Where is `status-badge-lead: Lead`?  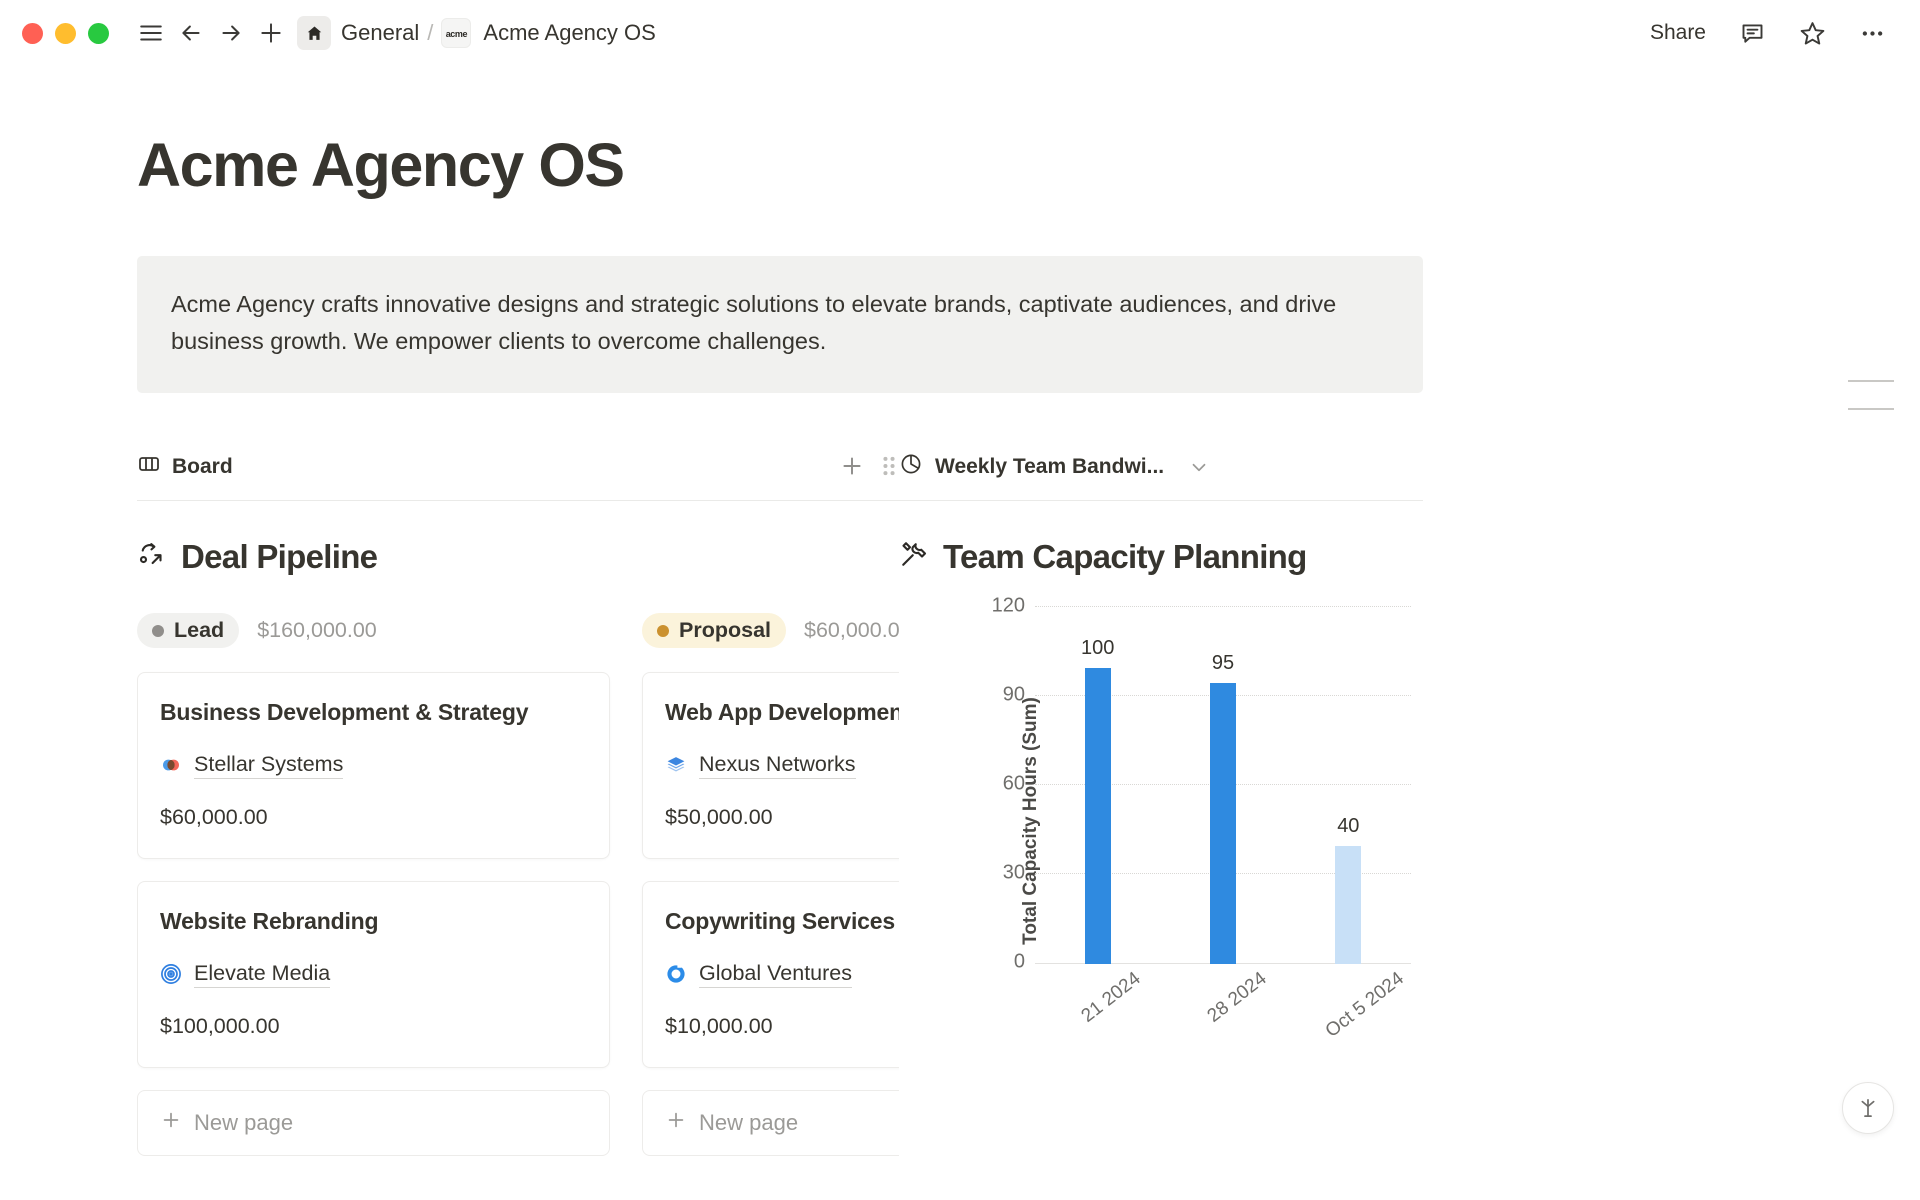 status-badge-lead: Lead is located at coordinates (188, 631).